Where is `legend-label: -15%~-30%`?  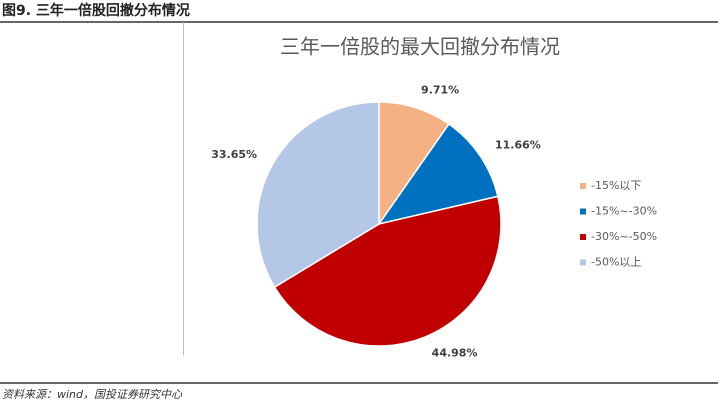 legend-label: -15%~-30% is located at coordinates (624, 211).